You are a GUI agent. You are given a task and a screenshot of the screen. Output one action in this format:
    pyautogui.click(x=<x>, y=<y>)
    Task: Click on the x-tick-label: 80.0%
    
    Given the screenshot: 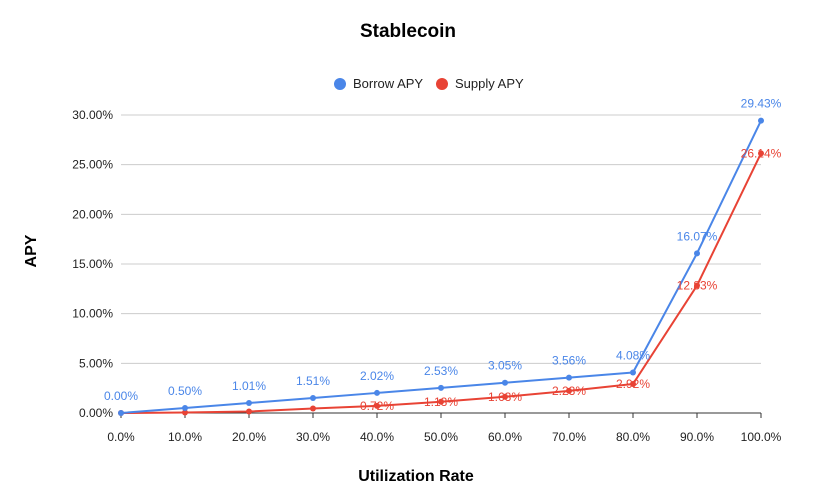 What is the action you would take?
    pyautogui.click(x=633, y=437)
    